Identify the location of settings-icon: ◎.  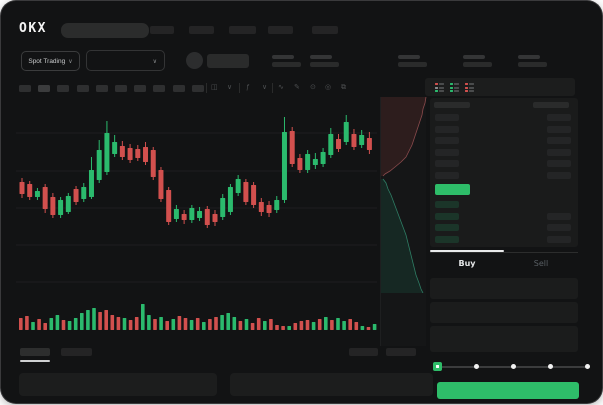
(328, 88).